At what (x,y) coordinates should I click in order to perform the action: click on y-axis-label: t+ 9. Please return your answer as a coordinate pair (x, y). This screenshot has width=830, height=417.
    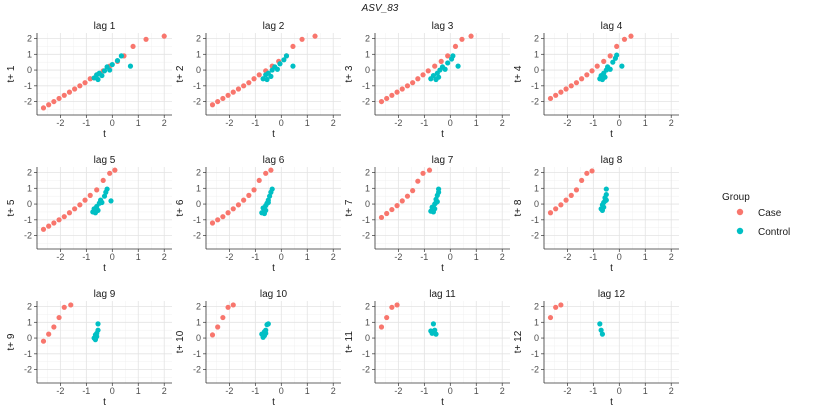
    Looking at the image, I should click on (11, 341).